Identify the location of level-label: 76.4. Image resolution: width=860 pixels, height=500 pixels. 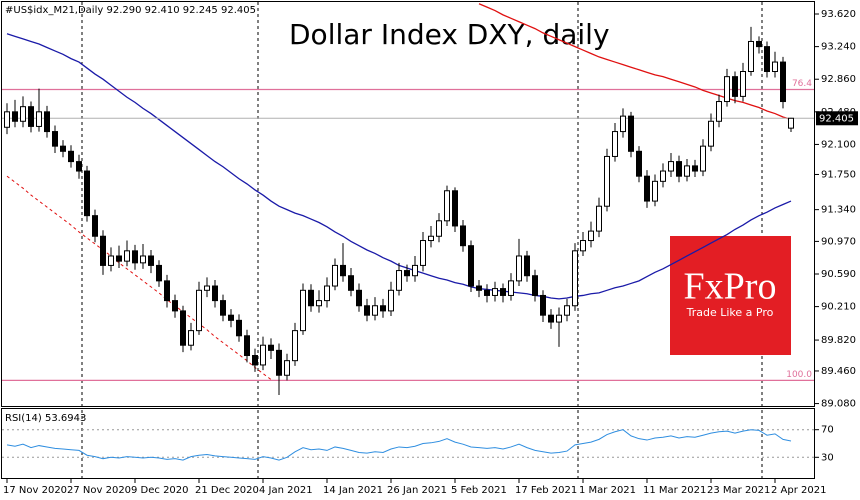
(802, 84).